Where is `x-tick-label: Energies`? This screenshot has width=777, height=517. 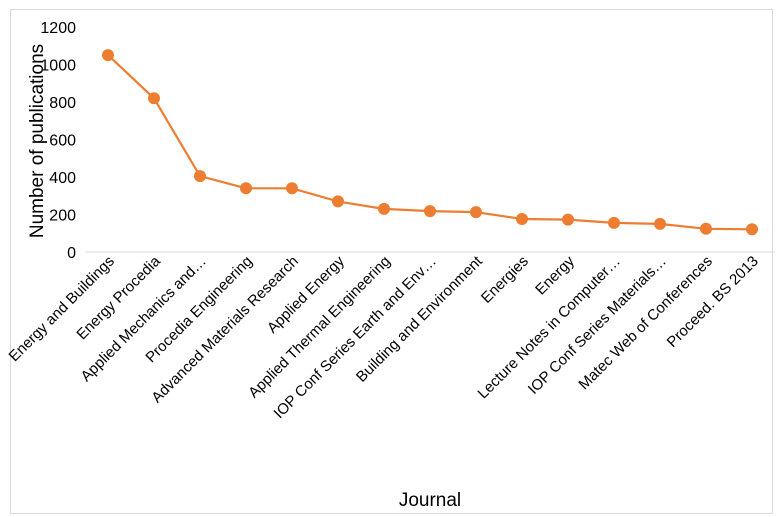
x-tick-label: Energies is located at coordinates (505, 280).